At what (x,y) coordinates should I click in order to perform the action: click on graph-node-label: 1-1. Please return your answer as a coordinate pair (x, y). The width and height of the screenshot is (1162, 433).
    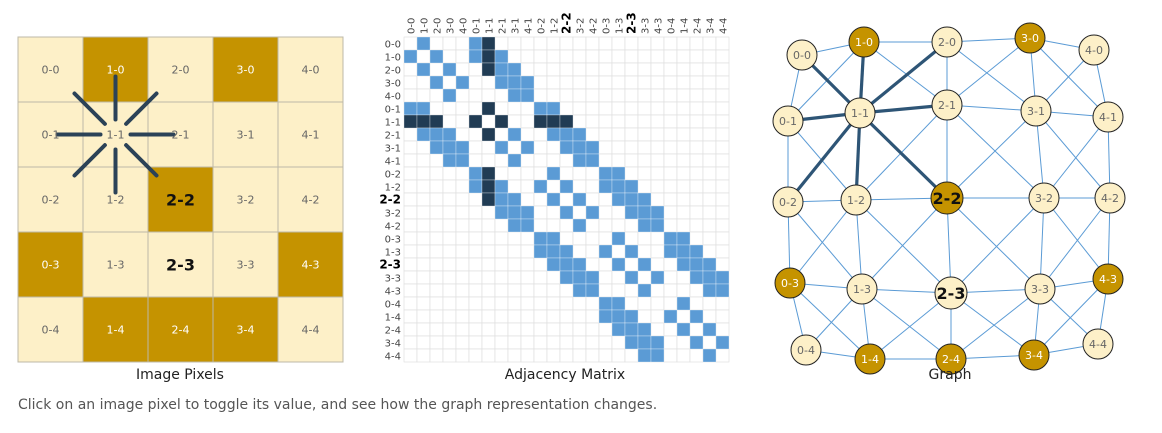
    Looking at the image, I should click on (860, 113).